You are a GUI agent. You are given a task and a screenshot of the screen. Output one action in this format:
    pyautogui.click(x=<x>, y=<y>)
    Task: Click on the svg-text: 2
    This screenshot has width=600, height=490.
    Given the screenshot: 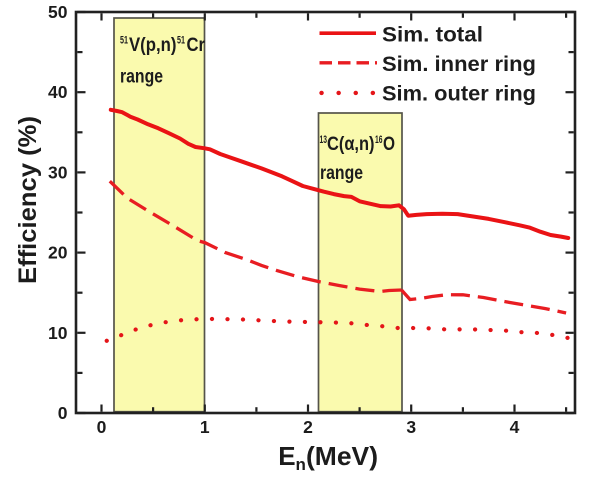 What is the action you would take?
    pyautogui.click(x=308, y=427)
    